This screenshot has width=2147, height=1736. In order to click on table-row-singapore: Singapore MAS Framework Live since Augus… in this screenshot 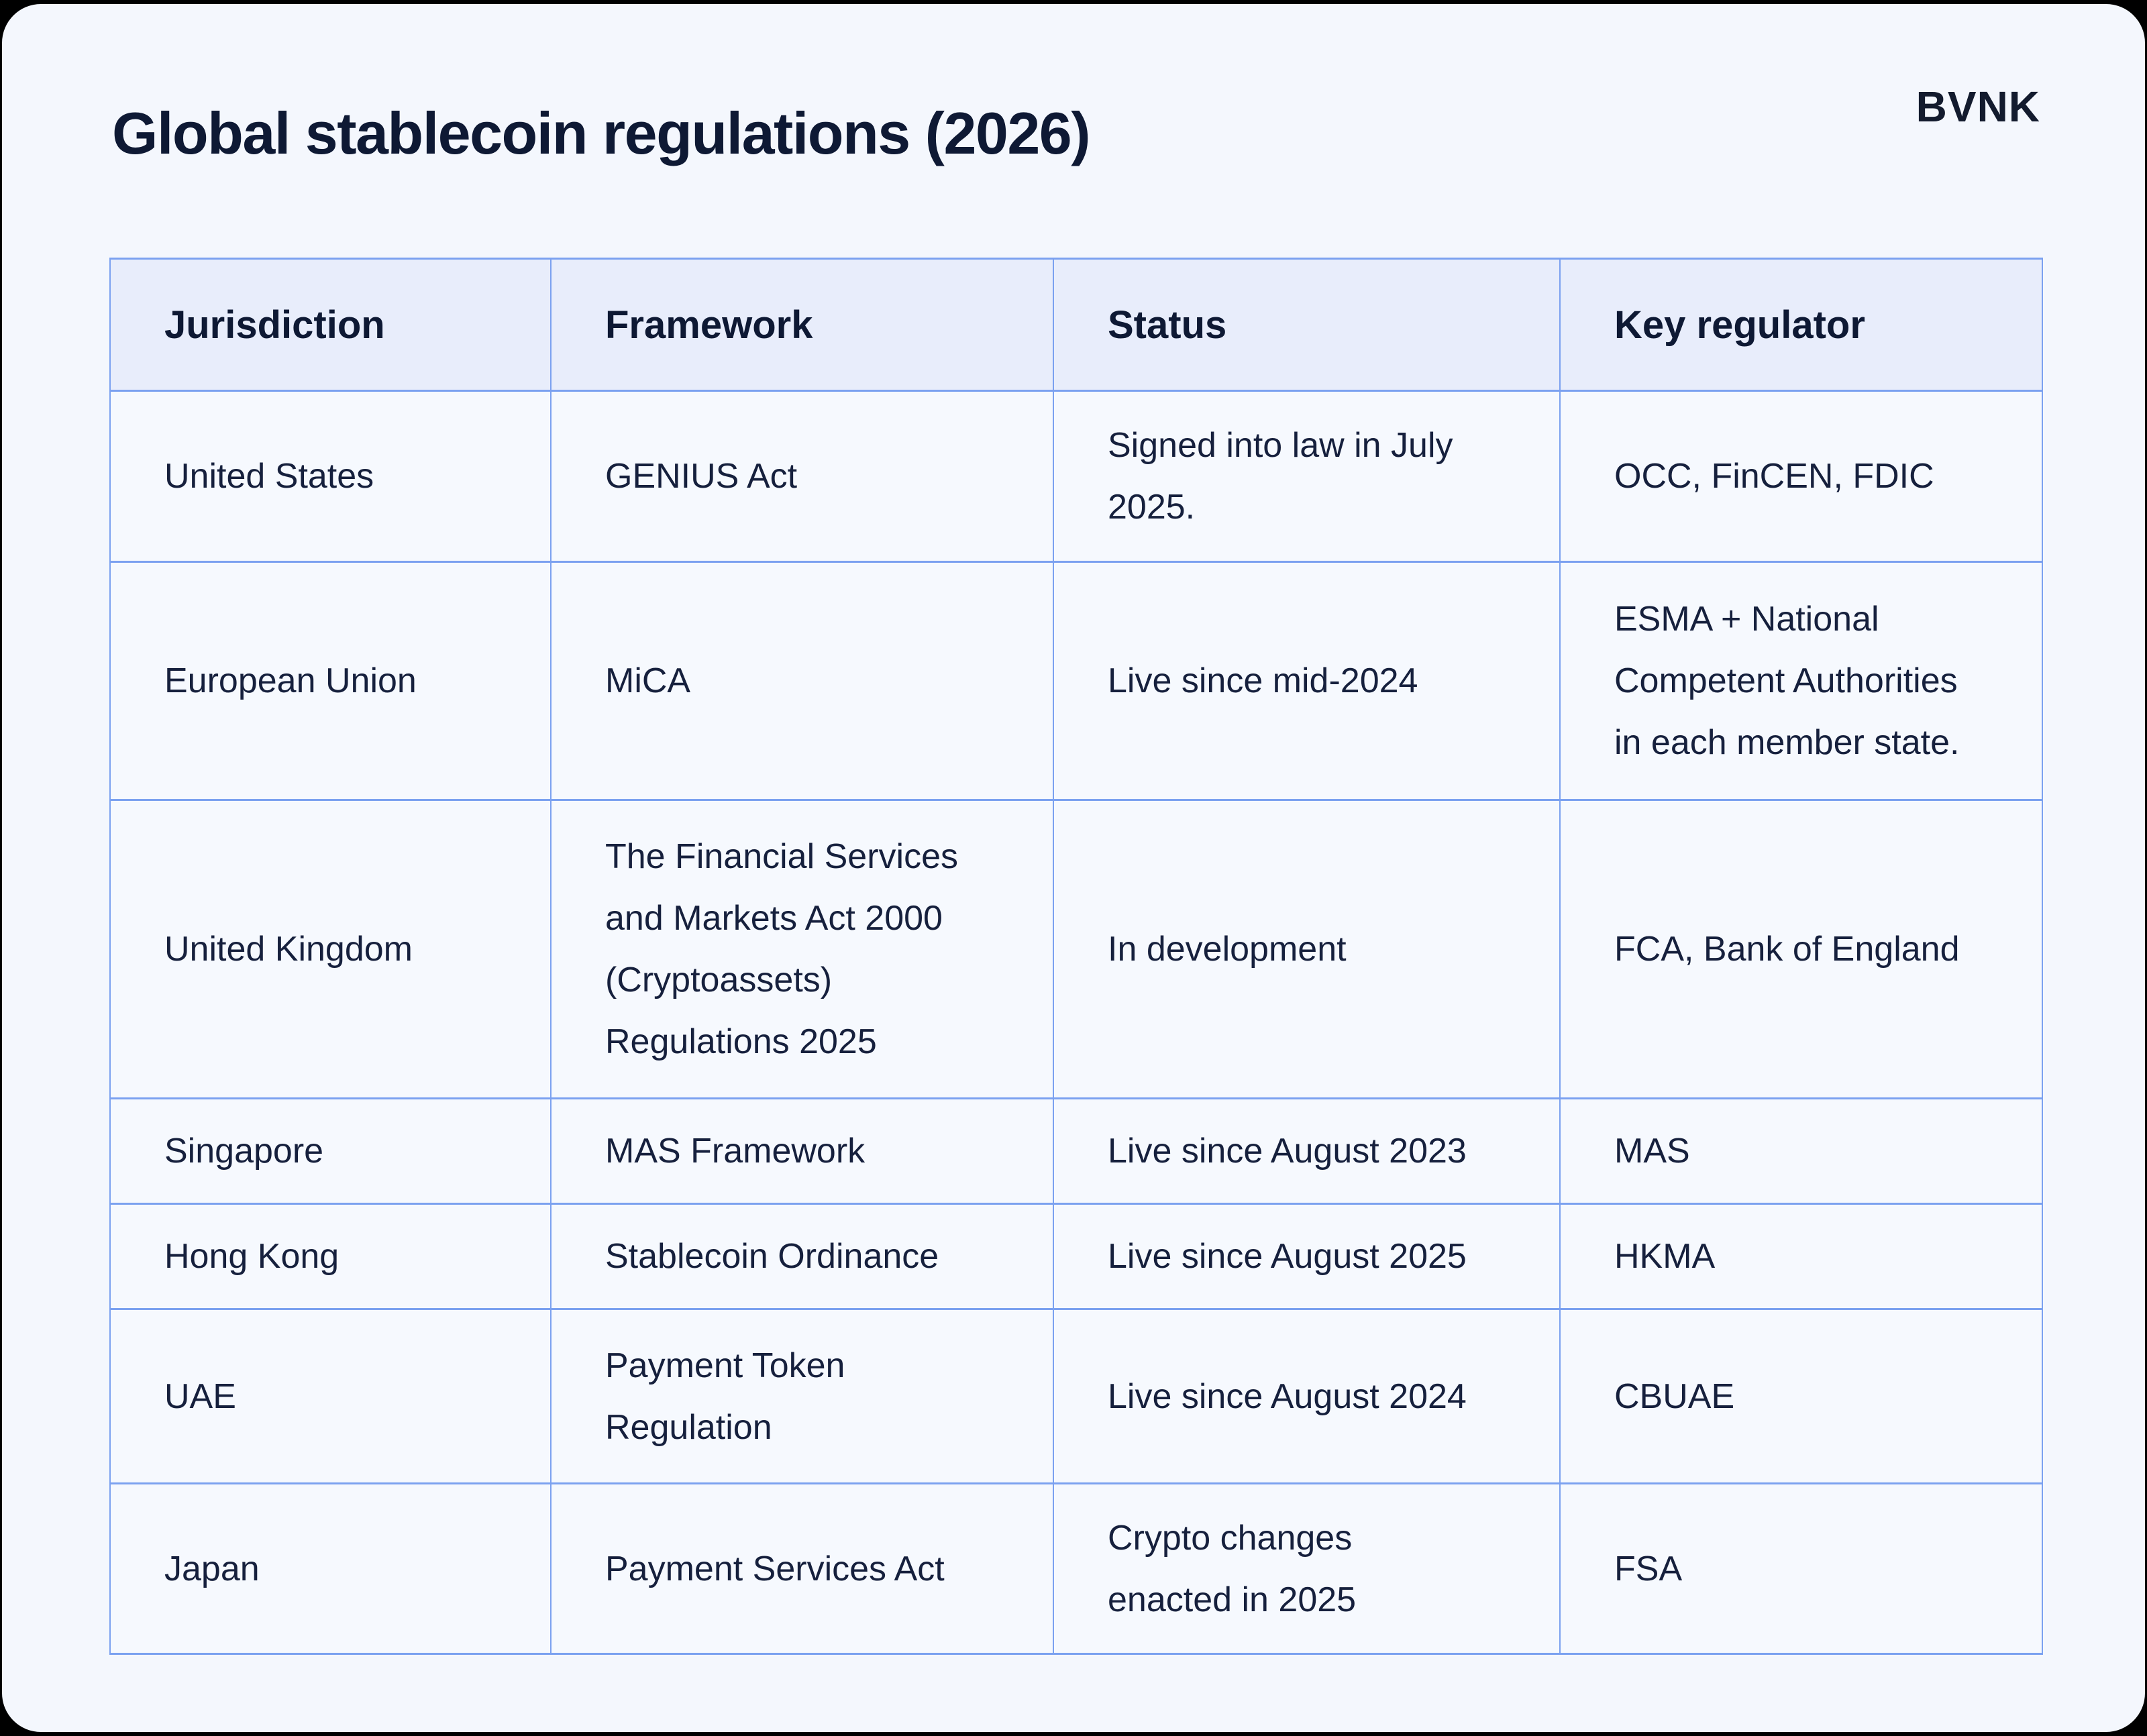, I will do `click(1076, 1151)`.